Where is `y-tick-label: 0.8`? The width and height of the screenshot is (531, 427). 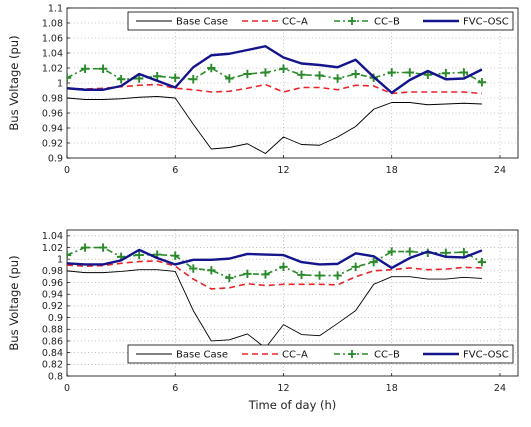 y-tick-label: 0.8 is located at coordinates (55, 376).